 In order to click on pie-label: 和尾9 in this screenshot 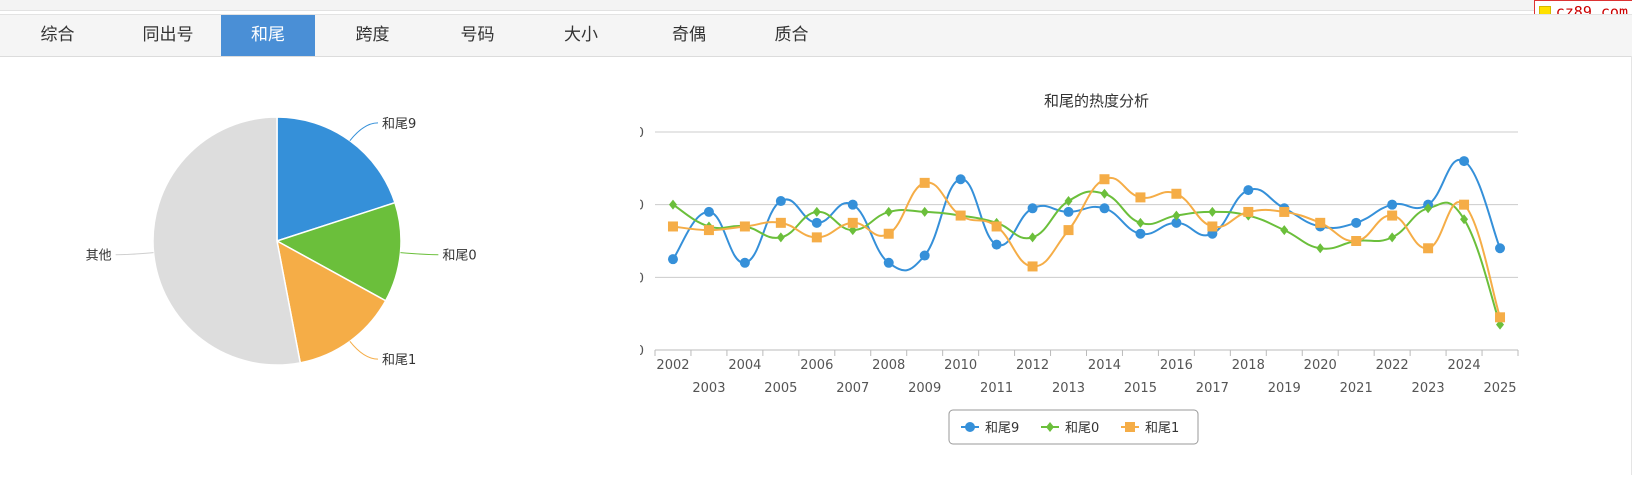, I will do `click(399, 124)`.